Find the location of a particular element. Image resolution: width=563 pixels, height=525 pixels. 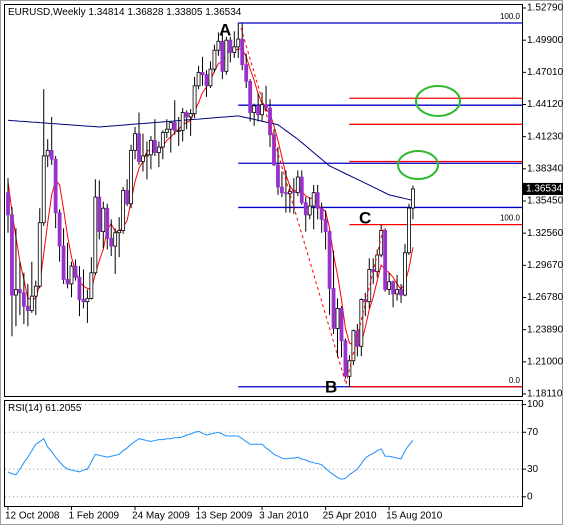

y-tick-label: 1.41230 is located at coordinates (545, 136).